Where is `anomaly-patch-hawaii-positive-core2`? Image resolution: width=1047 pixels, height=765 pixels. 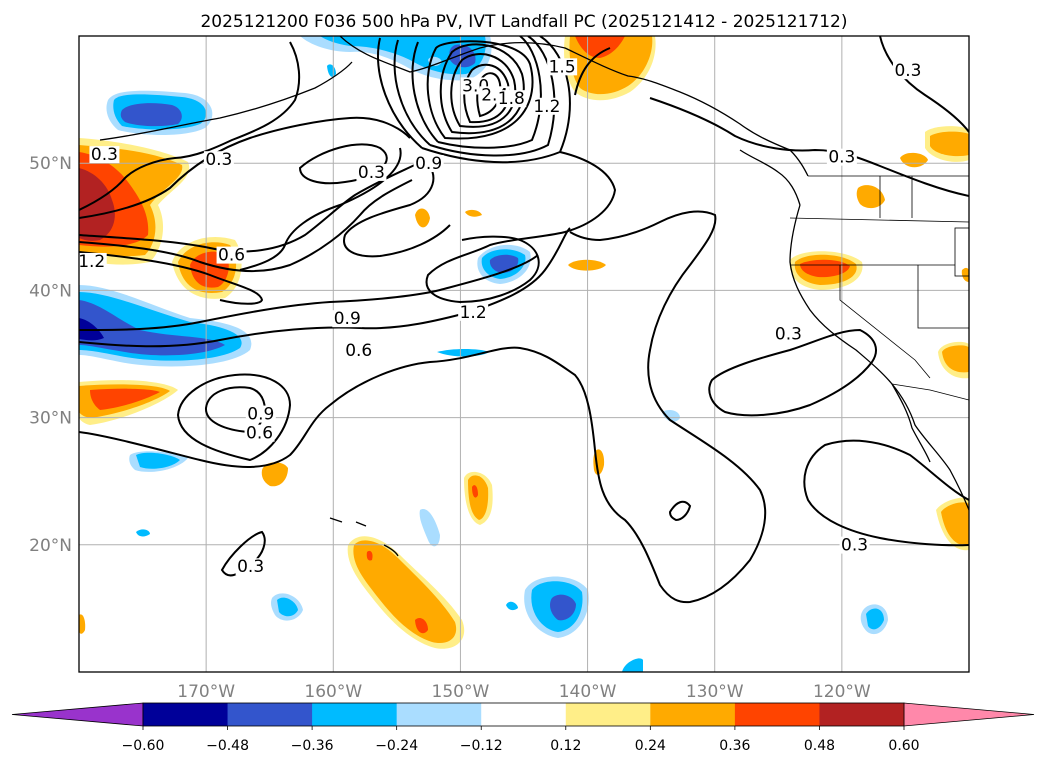 anomaly-patch-hawaii-positive-core2 is located at coordinates (421, 626).